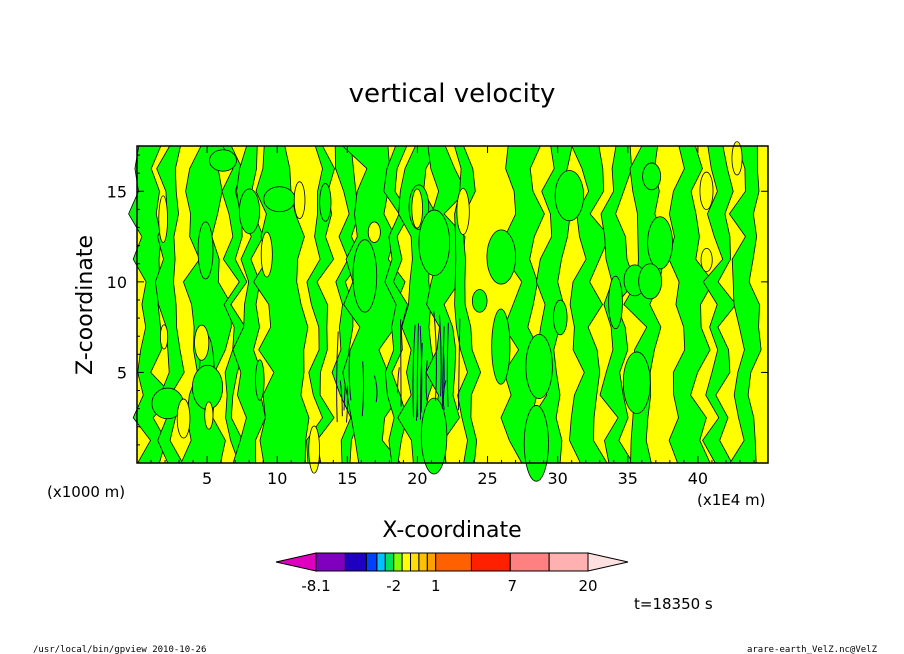  What do you see at coordinates (117, 191) in the screenshot?
I see `y-tick-label: 15` at bounding box center [117, 191].